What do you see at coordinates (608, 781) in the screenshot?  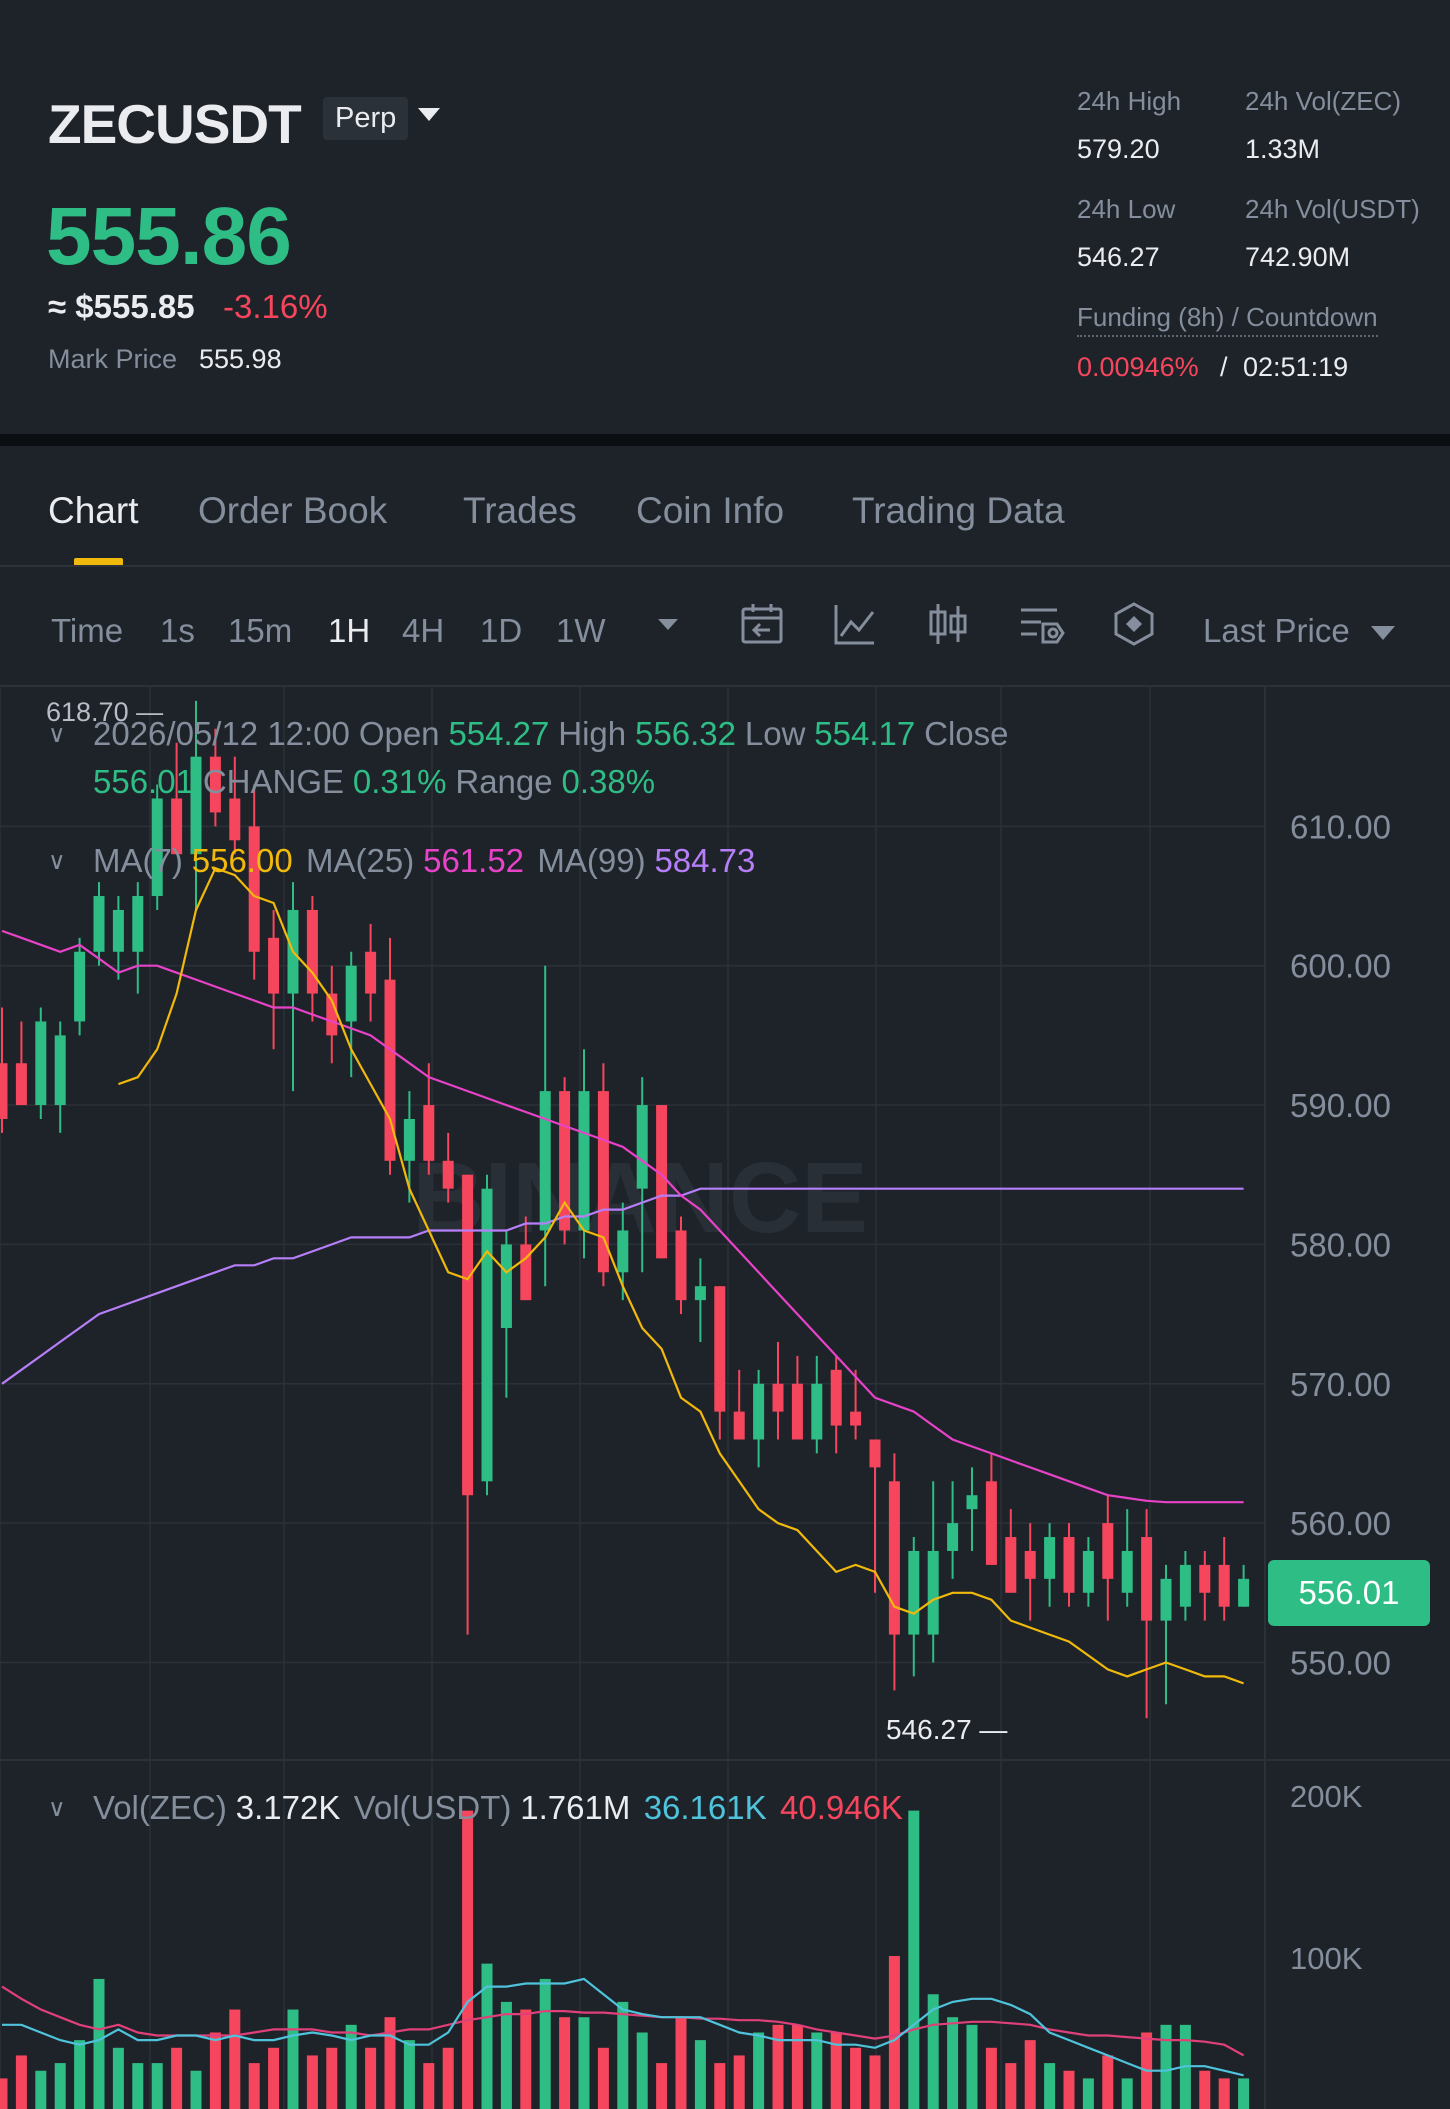 I see `range-value: 0.38%` at bounding box center [608, 781].